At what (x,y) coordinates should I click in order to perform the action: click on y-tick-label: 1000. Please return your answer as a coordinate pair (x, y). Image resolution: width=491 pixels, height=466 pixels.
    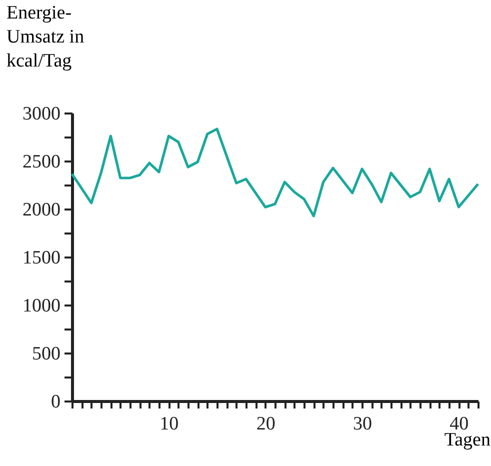
    Looking at the image, I should click on (41, 306).